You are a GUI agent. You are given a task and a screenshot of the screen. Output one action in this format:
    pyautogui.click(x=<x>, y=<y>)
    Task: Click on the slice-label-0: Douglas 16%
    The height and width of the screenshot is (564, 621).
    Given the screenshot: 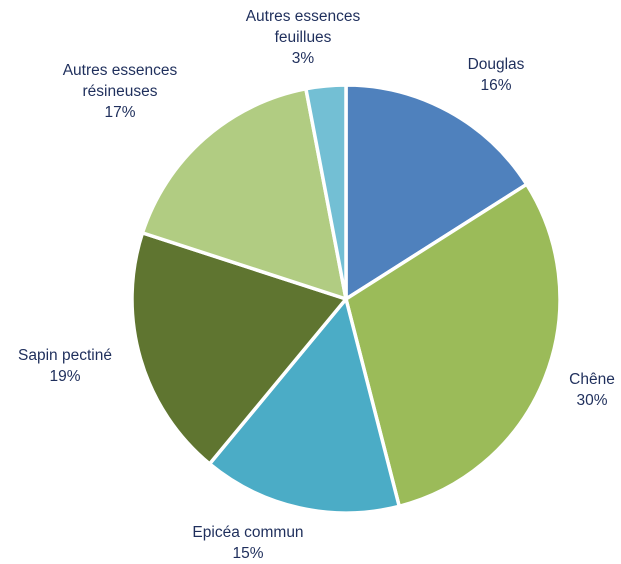 What is the action you would take?
    pyautogui.click(x=496, y=75)
    